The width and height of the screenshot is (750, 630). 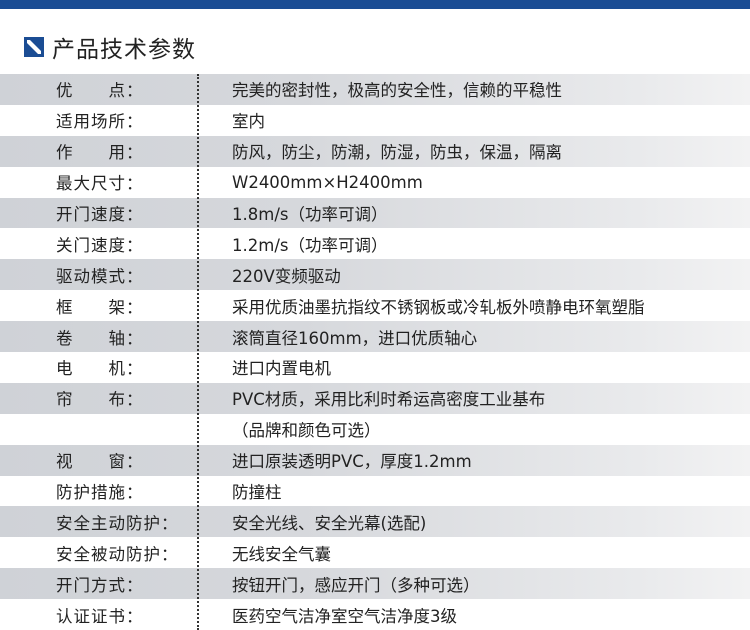 What do you see at coordinates (117, 523) in the screenshot?
I see `spec-label: 安全主动防护：` at bounding box center [117, 523].